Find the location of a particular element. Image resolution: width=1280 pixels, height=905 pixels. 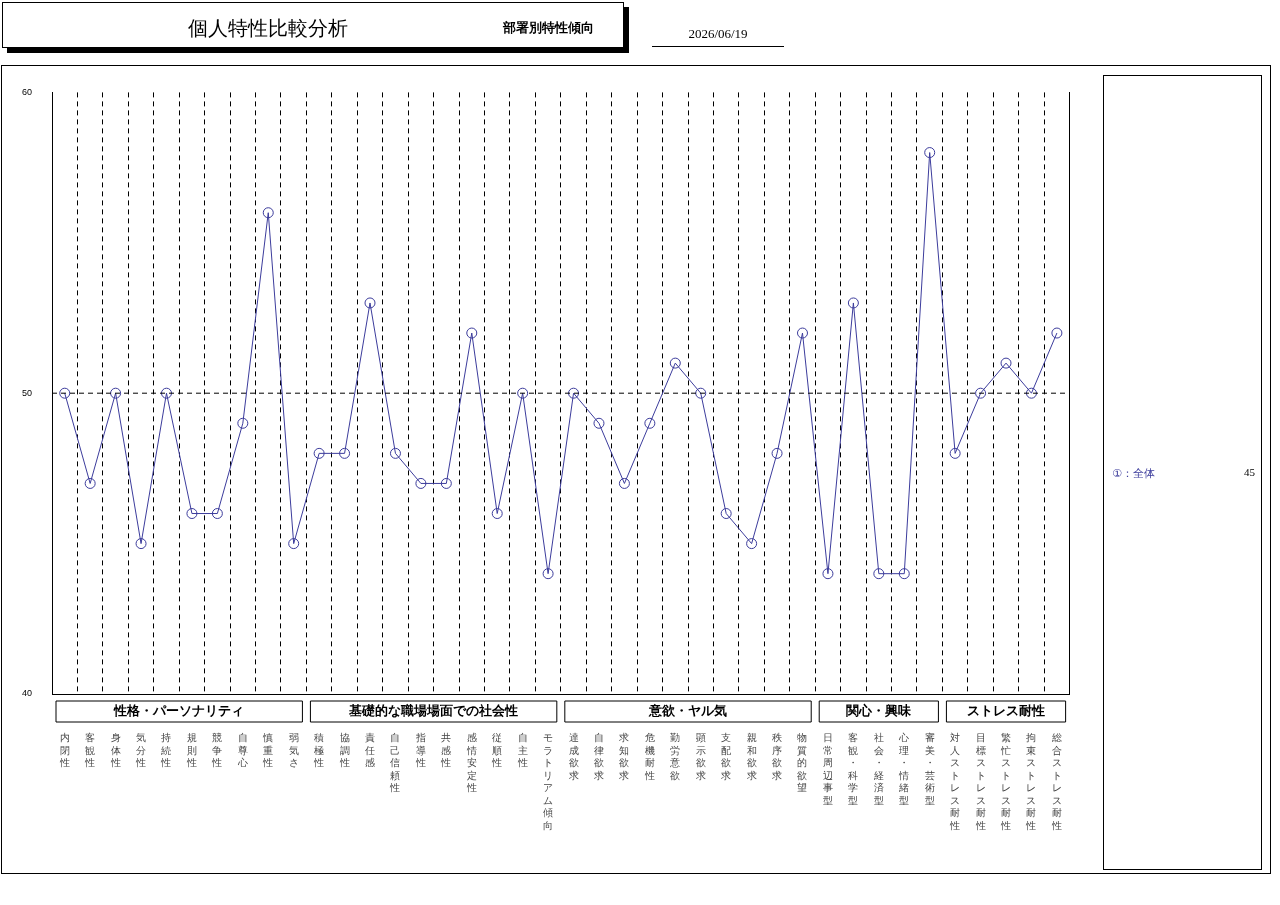

x-tick-label: 審美・芸術型 is located at coordinates (929, 769).